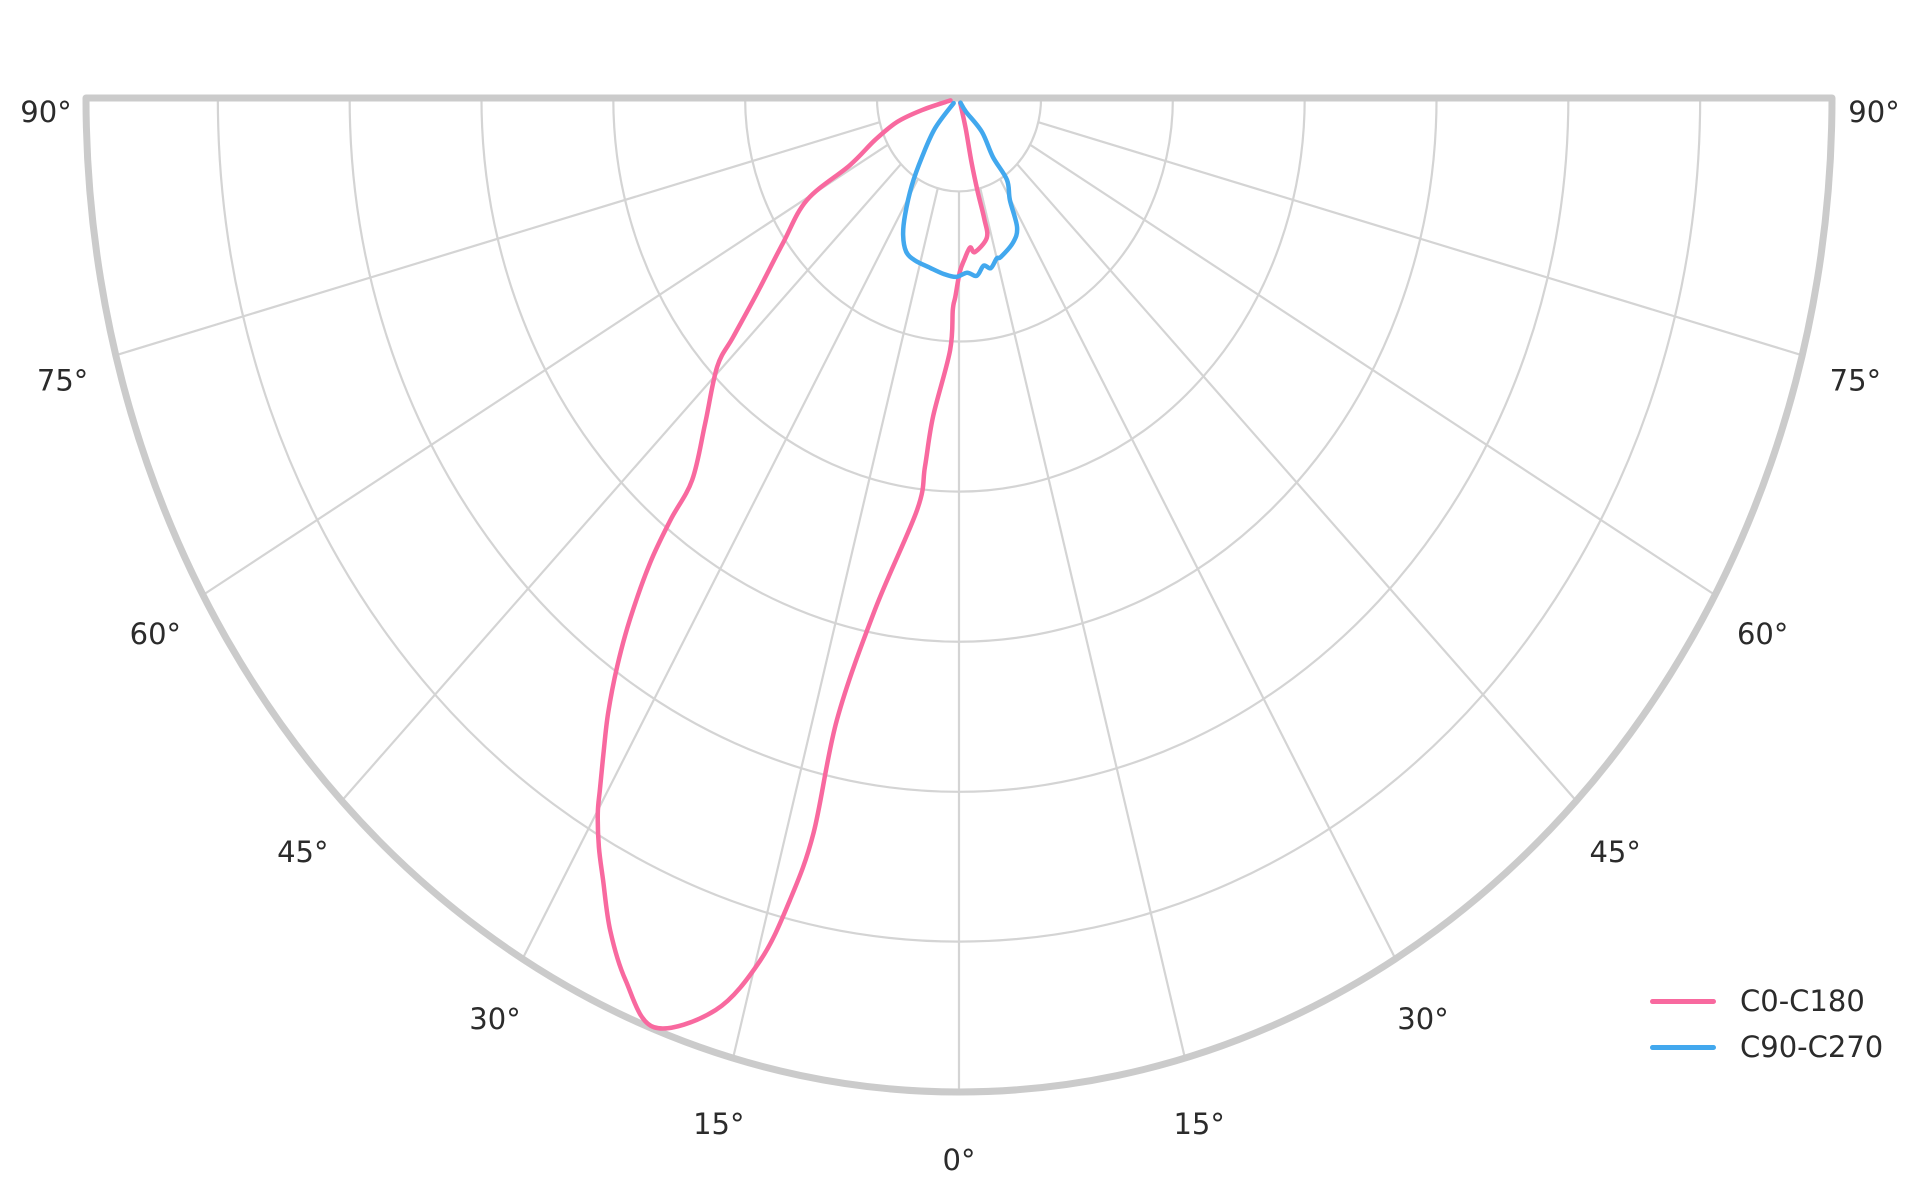  What do you see at coordinates (1812, 1046) in the screenshot?
I see `legend-label-c90-c270: C90-C270` at bounding box center [1812, 1046].